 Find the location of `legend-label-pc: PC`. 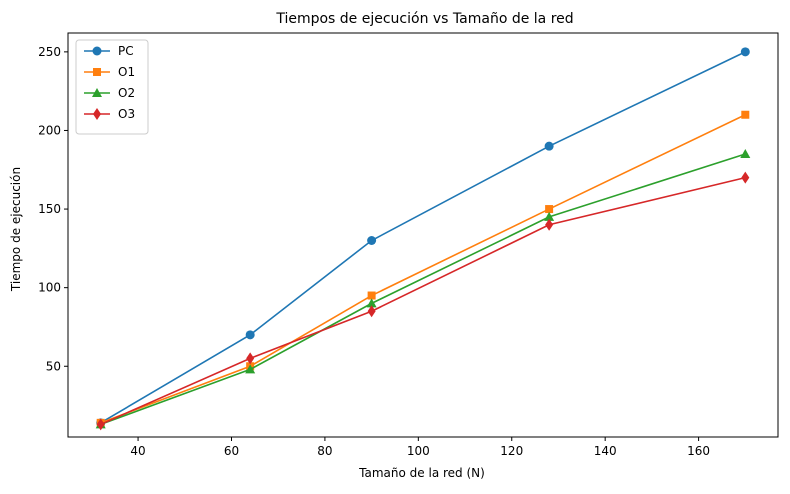

legend-label-pc: PC is located at coordinates (126, 51).